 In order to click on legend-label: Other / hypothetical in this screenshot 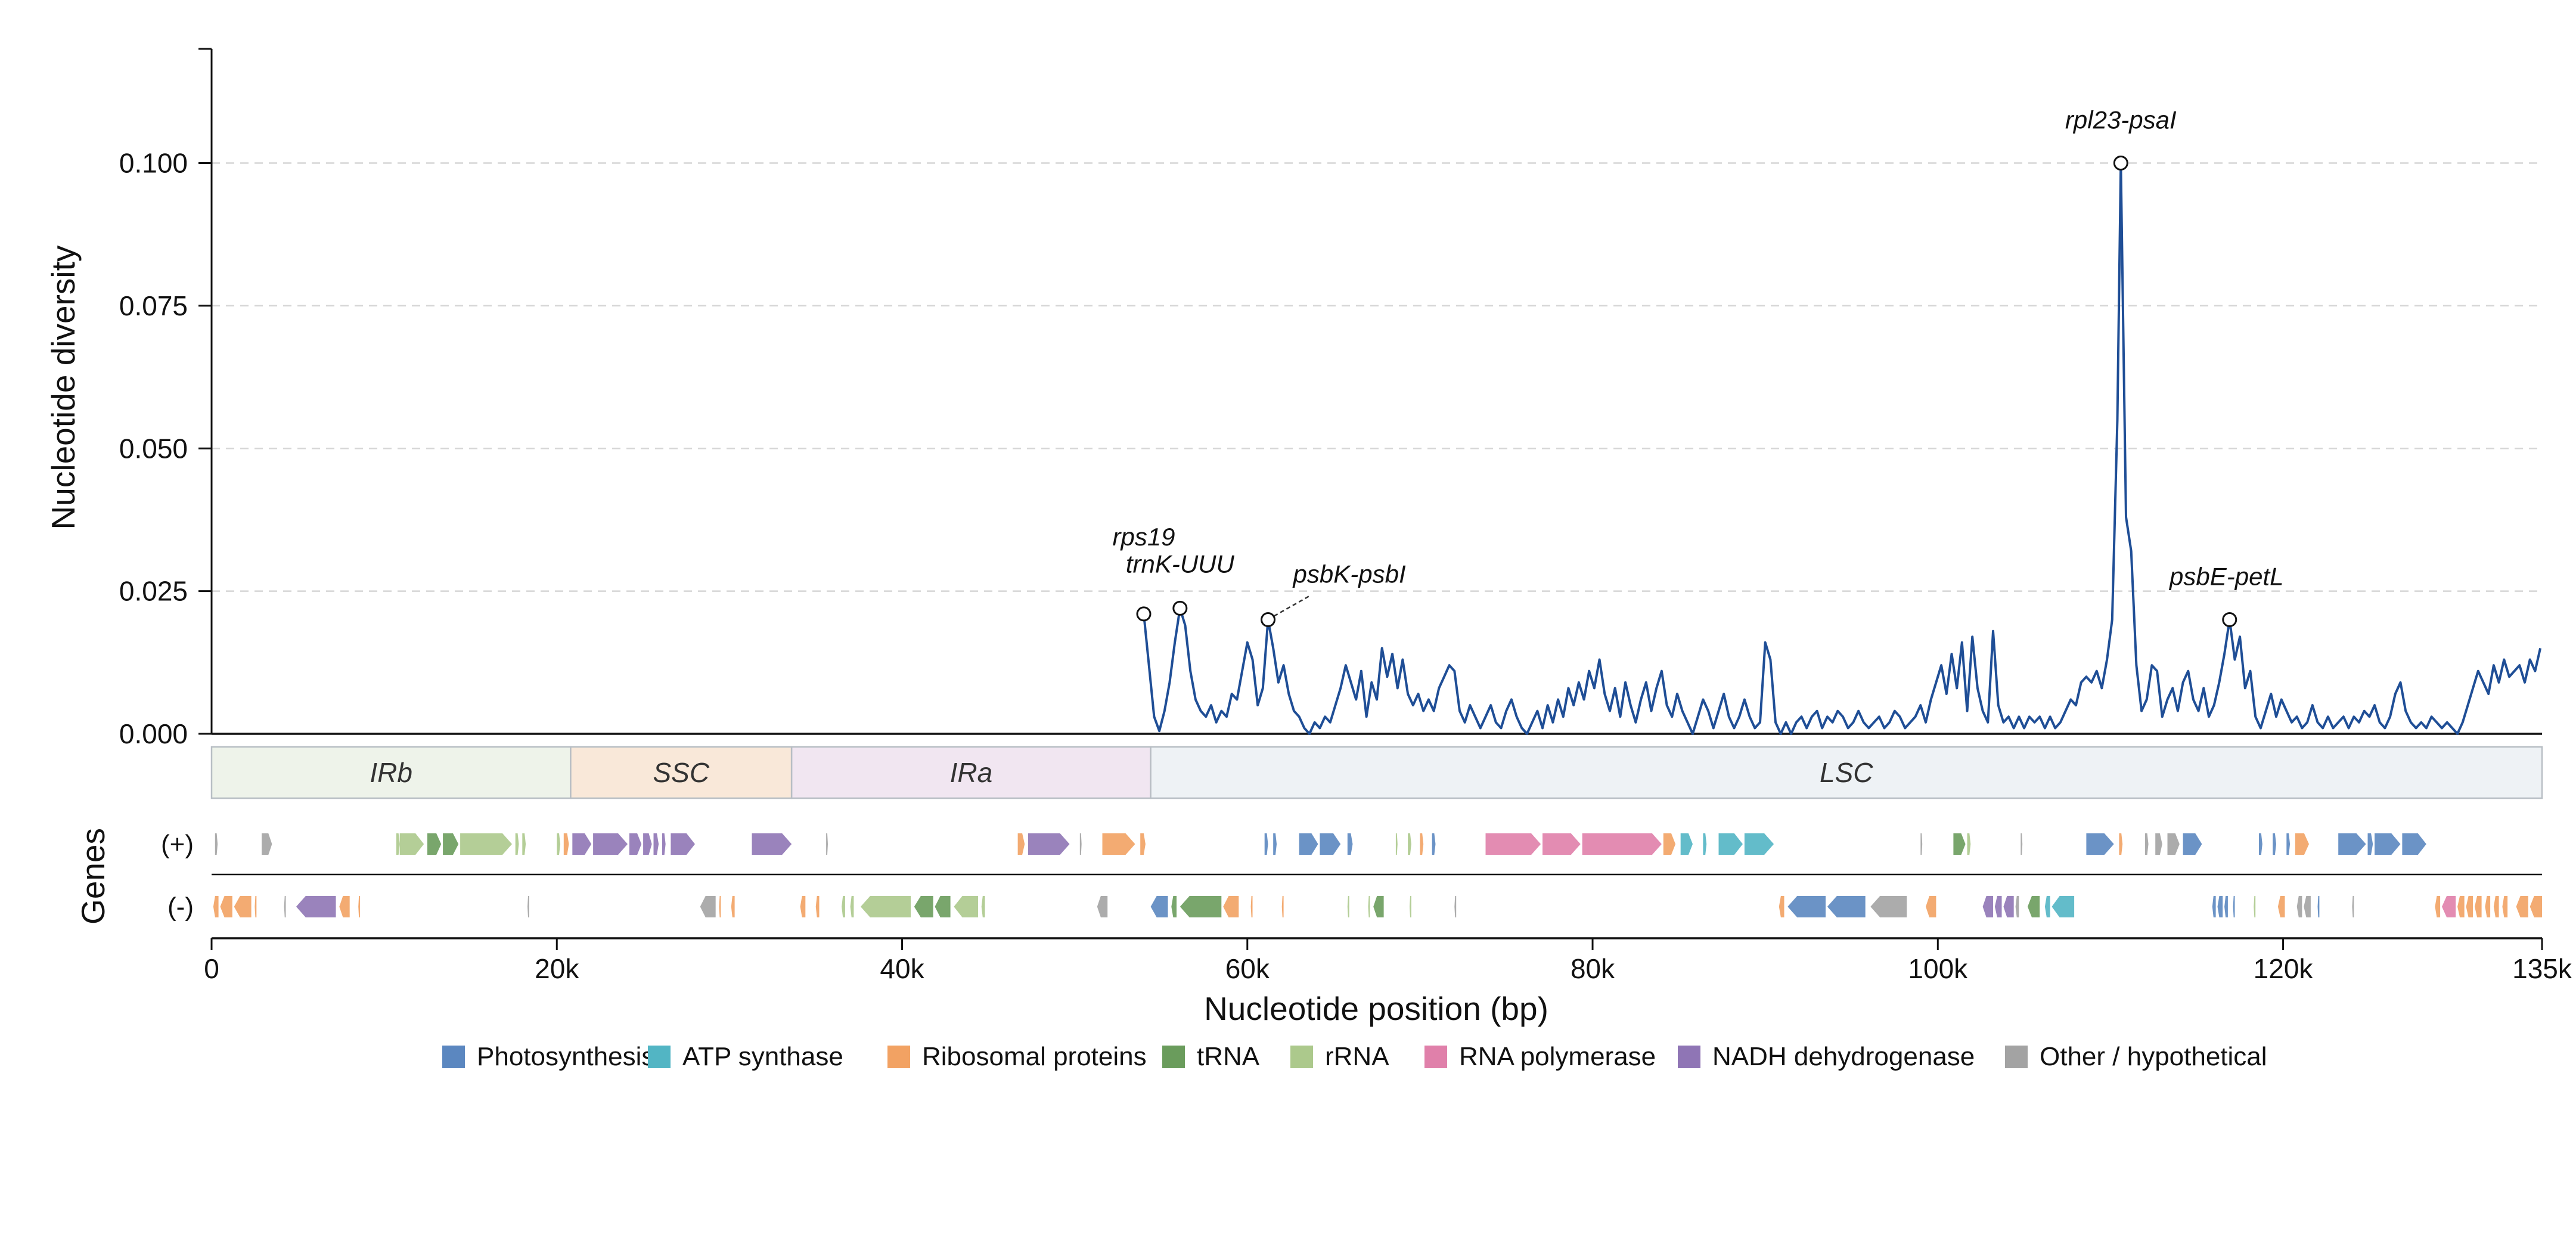, I will do `click(2154, 1056)`.